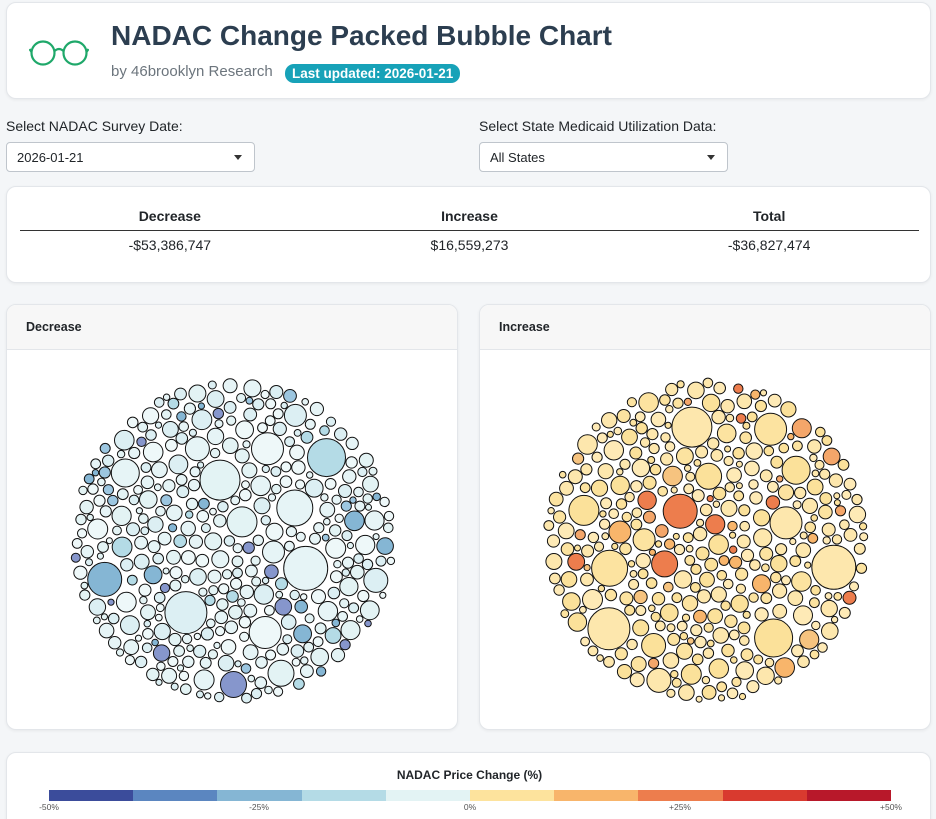 The height and width of the screenshot is (819, 936). I want to click on survey-date-select: 2026-01-21, so click(130, 157).